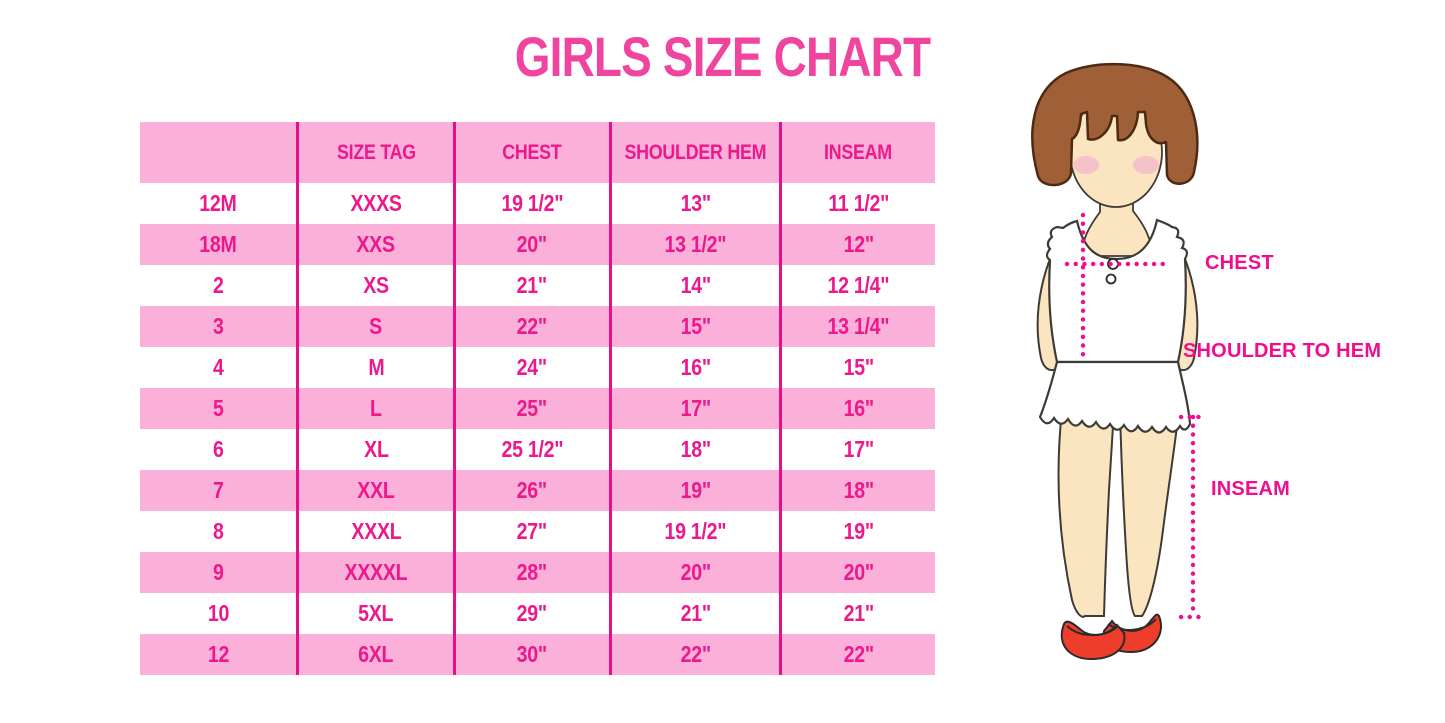 This screenshot has width=1445, height=723. Describe the element at coordinates (1149, 513) in the screenshot. I see `right-leg` at that location.